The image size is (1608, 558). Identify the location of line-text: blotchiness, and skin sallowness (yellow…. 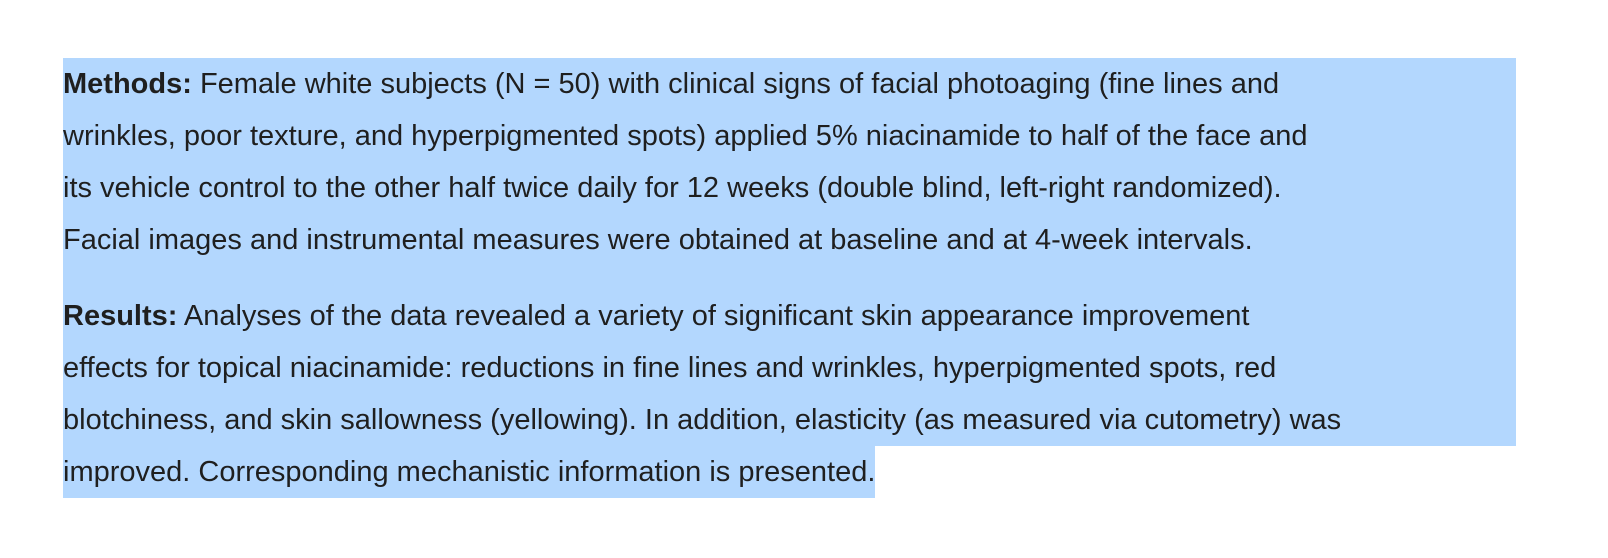
(702, 420).